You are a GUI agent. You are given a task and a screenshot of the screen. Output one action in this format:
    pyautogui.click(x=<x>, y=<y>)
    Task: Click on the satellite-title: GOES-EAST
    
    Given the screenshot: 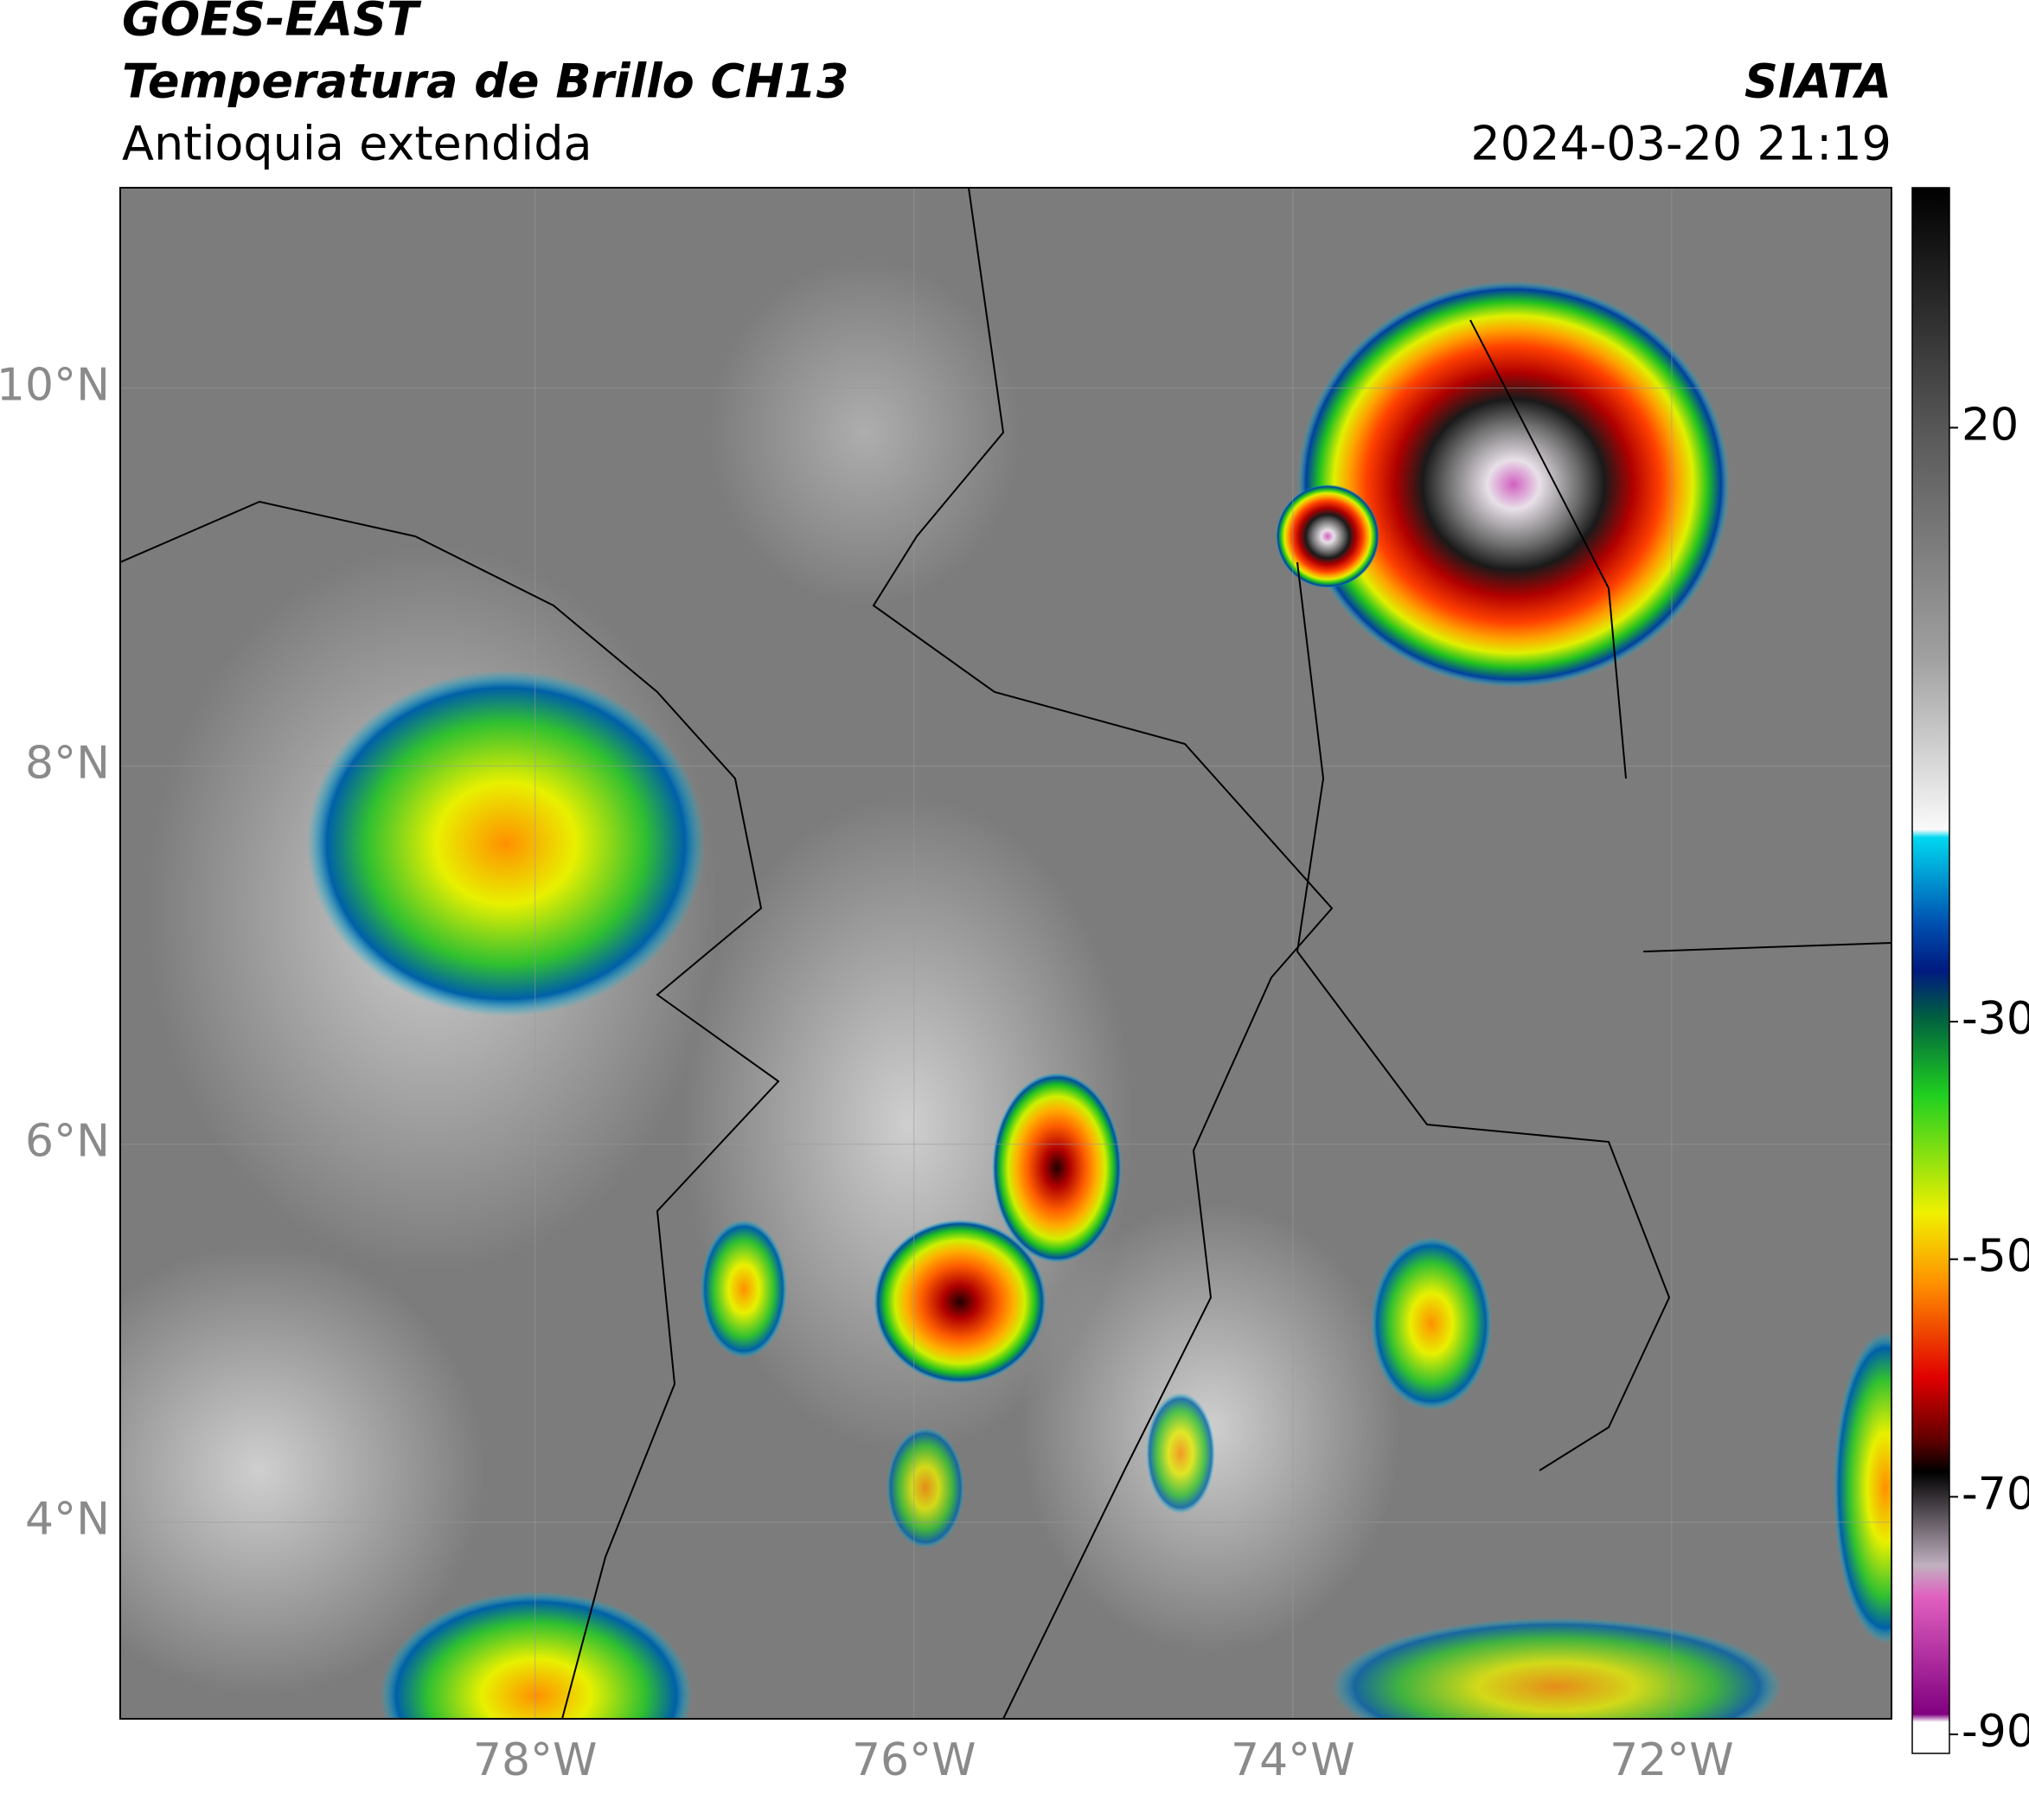 What is the action you would take?
    pyautogui.click(x=272, y=23)
    